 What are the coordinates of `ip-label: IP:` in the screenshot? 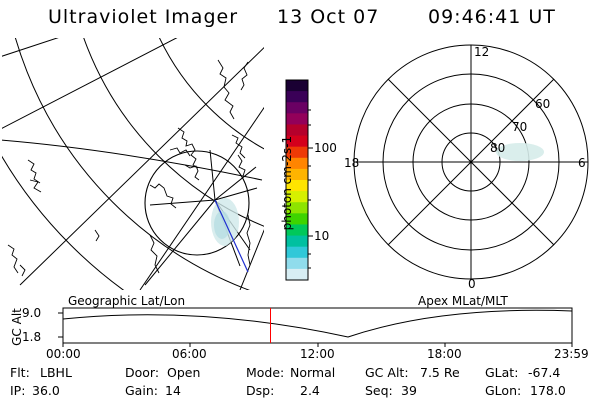 It's located at (18, 390).